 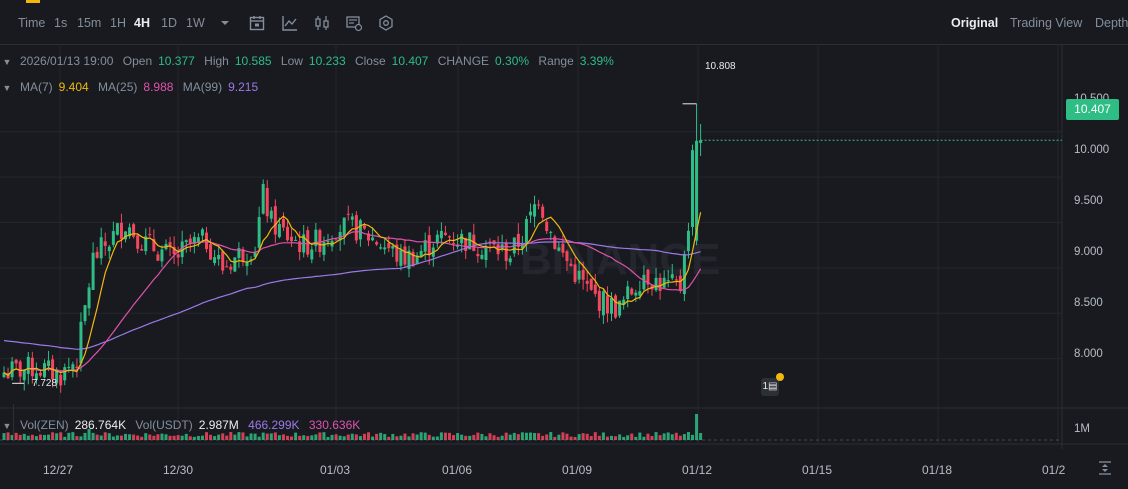 What do you see at coordinates (225, 23) in the screenshot?
I see `chevron-down-icon` at bounding box center [225, 23].